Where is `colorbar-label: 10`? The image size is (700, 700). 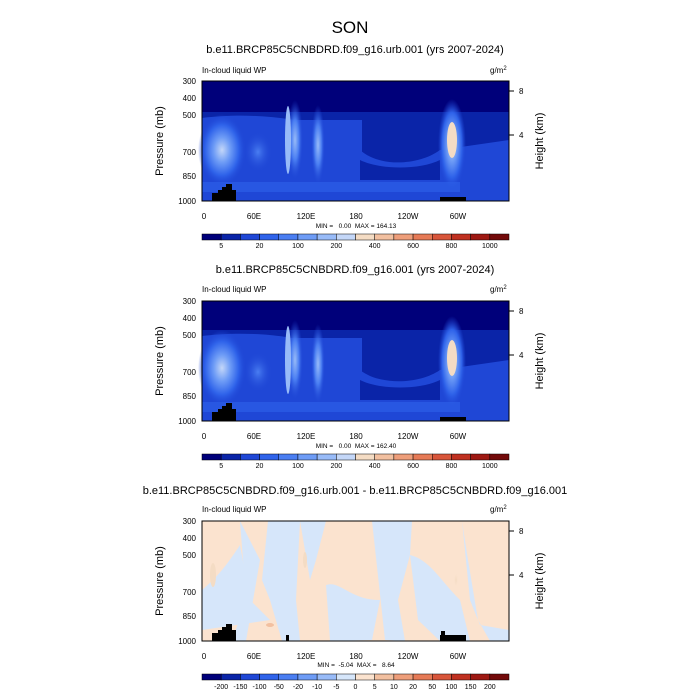
colorbar-label: 10 is located at coordinates (394, 687).